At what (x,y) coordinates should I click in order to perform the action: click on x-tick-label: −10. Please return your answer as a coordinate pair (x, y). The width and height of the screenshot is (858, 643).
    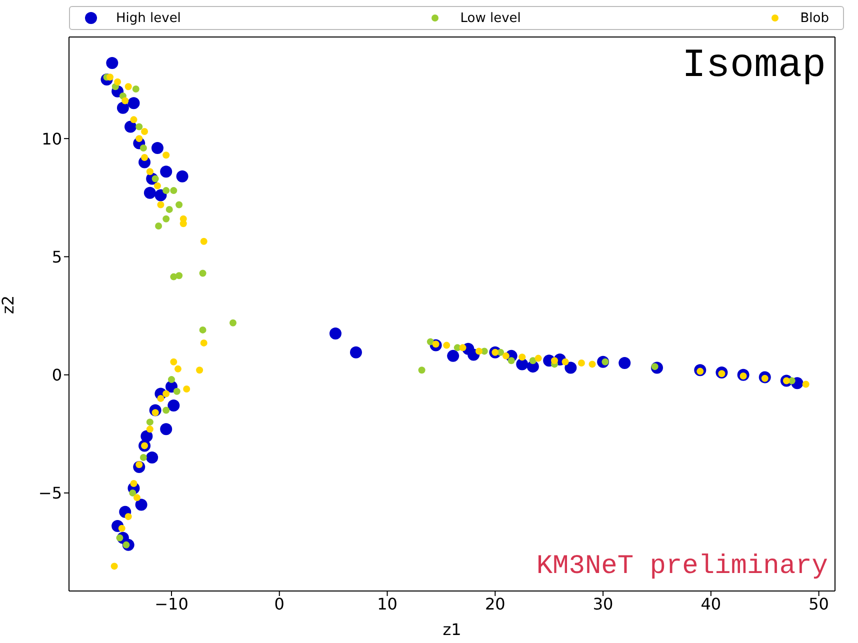
    Looking at the image, I should click on (171, 604).